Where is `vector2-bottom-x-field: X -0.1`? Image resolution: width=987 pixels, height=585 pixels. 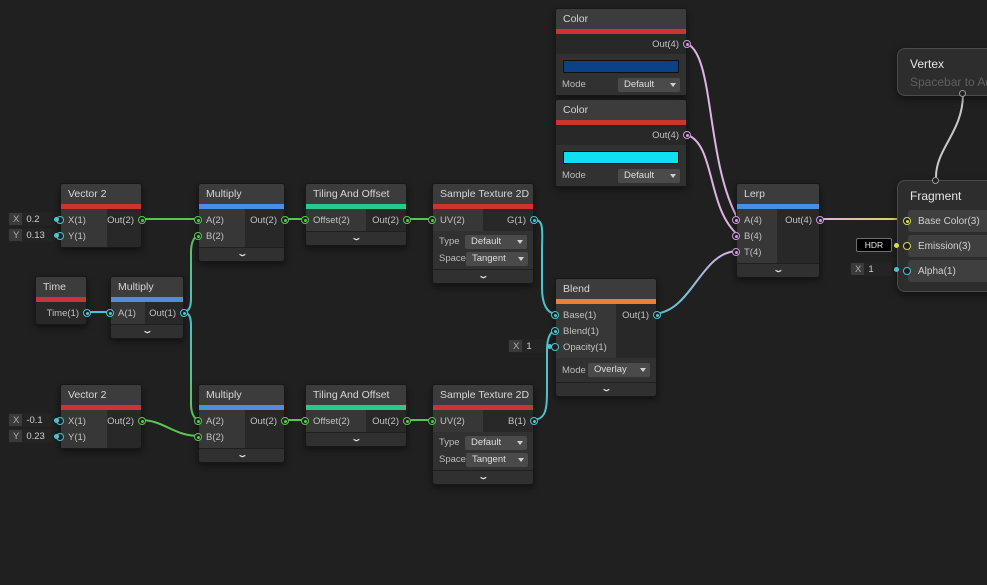 vector2-bottom-x-field: X -0.1 is located at coordinates (30, 420).